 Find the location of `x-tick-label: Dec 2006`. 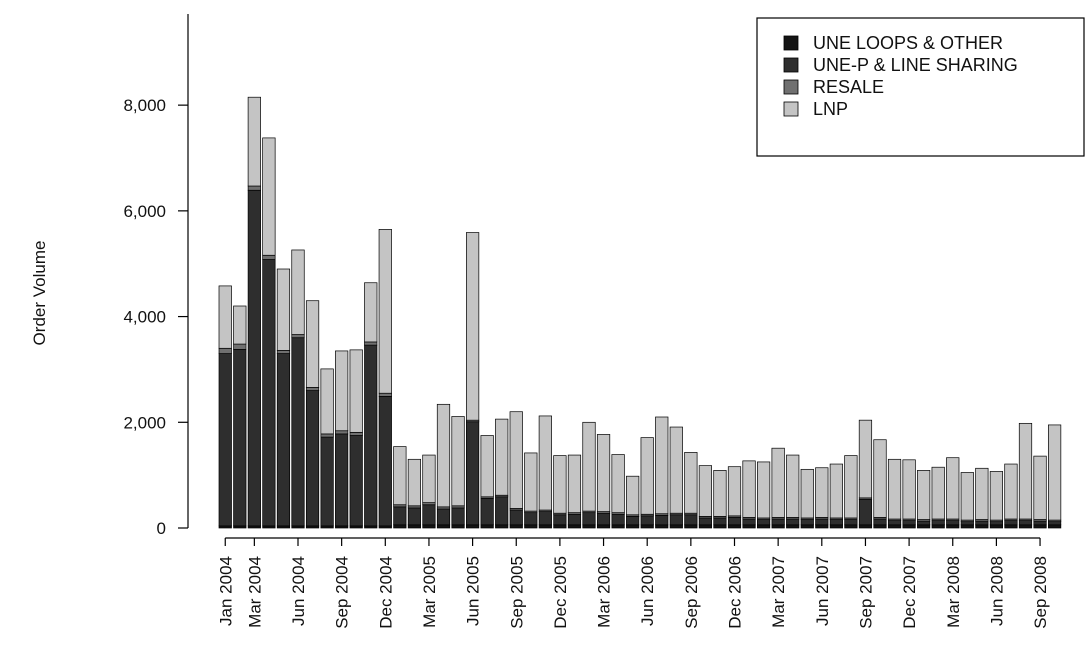

x-tick-label: Dec 2006 is located at coordinates (735, 592).